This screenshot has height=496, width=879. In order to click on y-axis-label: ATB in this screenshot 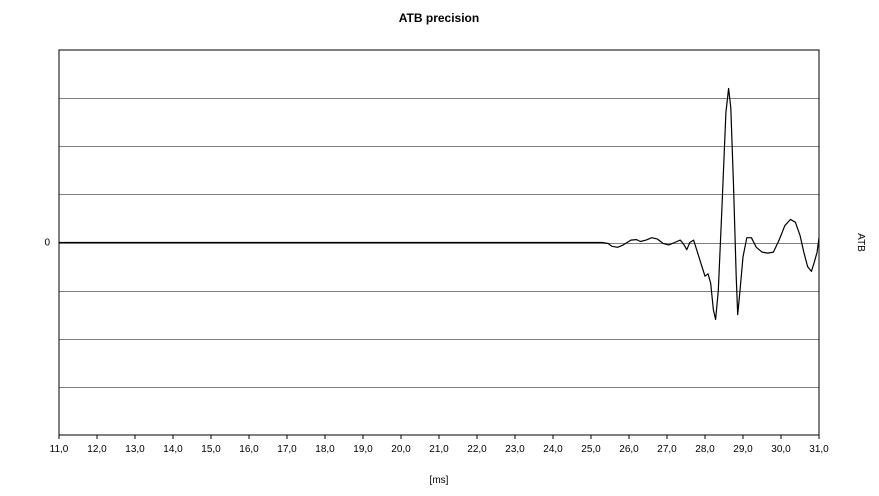, I will do `click(860, 242)`.